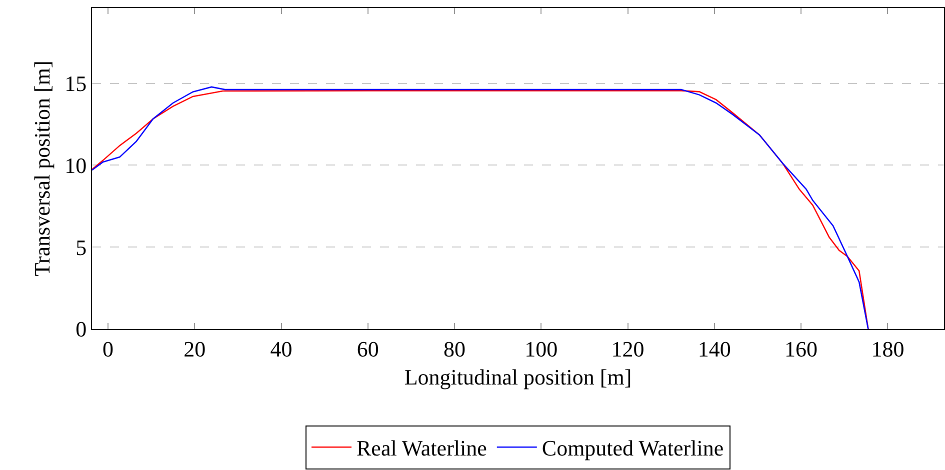 This screenshot has width=945, height=470. Describe the element at coordinates (455, 349) in the screenshot. I see `x-tick-label: 80` at that location.